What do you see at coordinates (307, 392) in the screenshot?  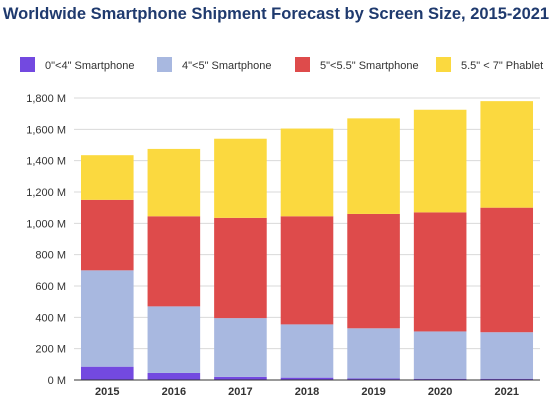 I see `x-tick-label: 2018` at bounding box center [307, 392].